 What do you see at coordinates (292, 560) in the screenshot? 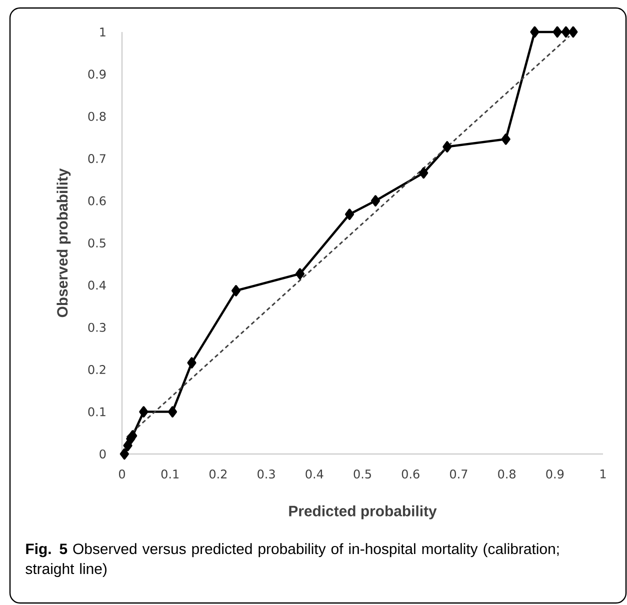
I see `text: Fig. 5 Observed versus predicted probability of in-hospital mortality (calibration; straight line)` at bounding box center [292, 560].